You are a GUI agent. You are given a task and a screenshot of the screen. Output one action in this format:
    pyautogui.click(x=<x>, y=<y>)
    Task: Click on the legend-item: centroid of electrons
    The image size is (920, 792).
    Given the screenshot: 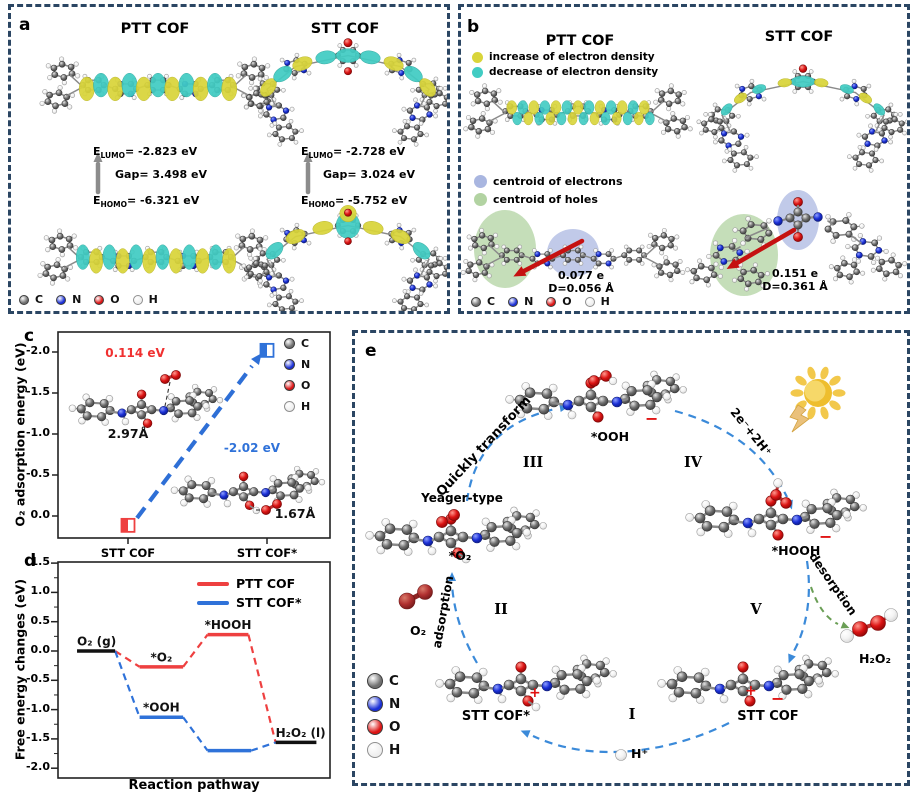 What is the action you would take?
    pyautogui.click(x=548, y=181)
    